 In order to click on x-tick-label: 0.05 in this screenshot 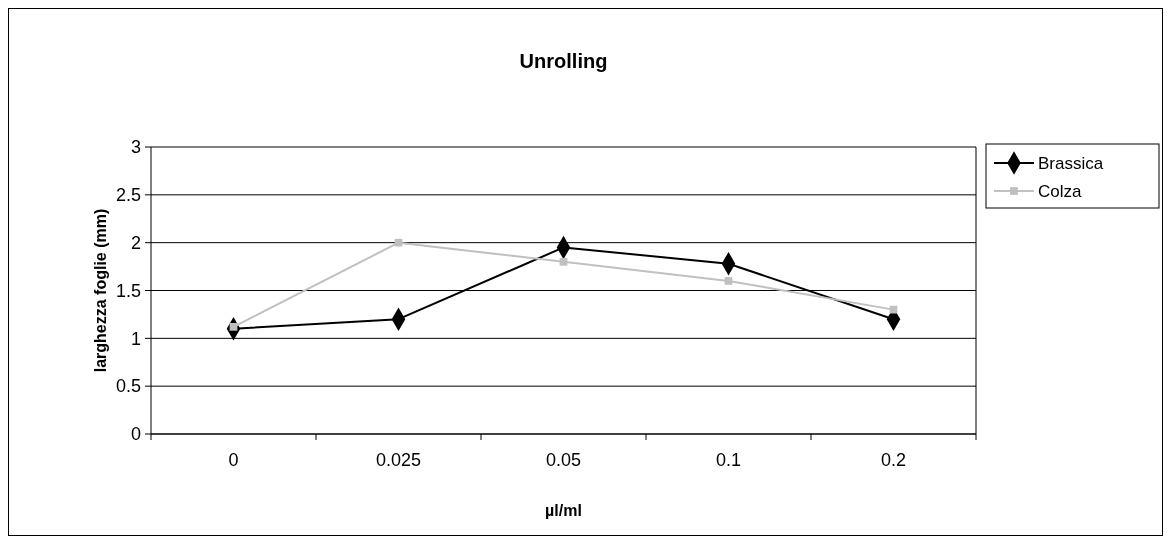, I will do `click(563, 460)`.